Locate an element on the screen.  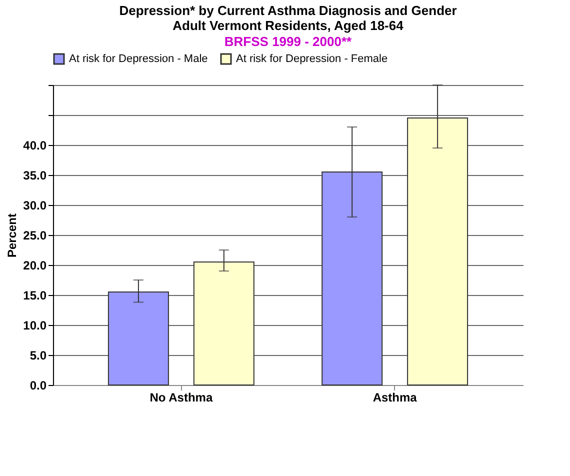
y-tick-label: 5.0 is located at coordinates (38, 355).